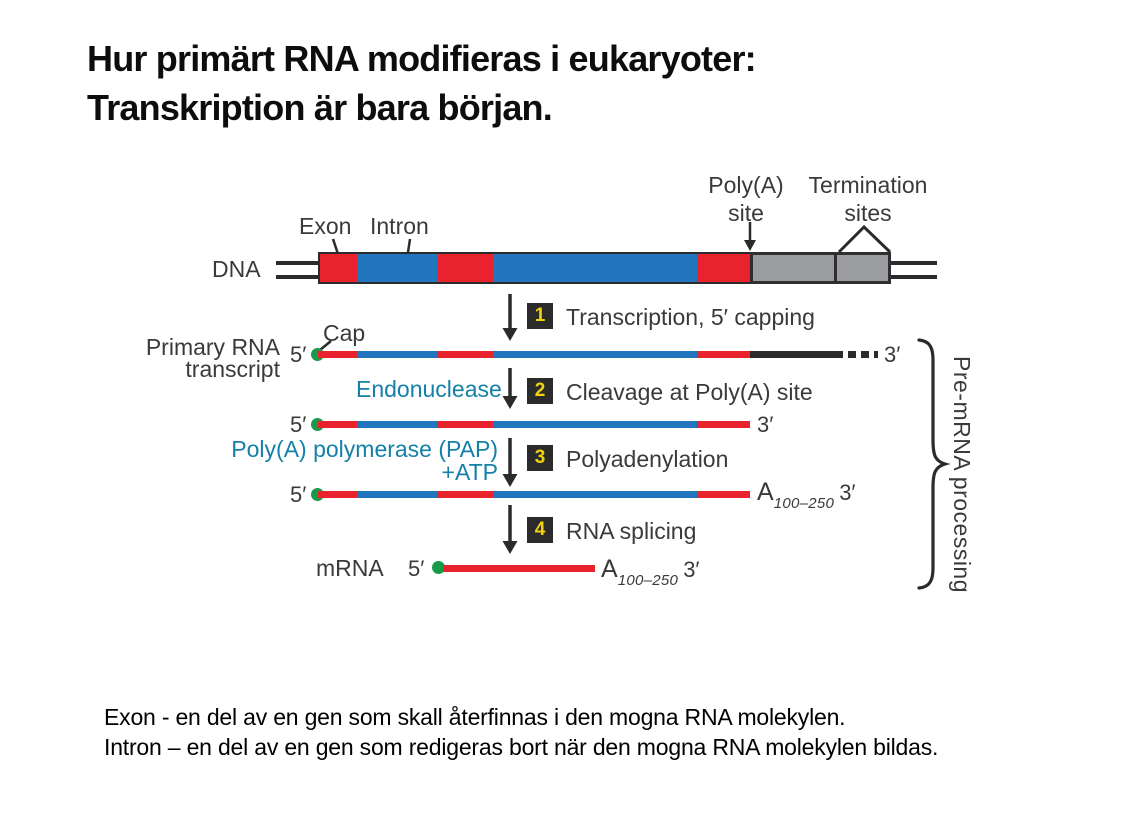  I want to click on intron-label: Intron, so click(399, 226).